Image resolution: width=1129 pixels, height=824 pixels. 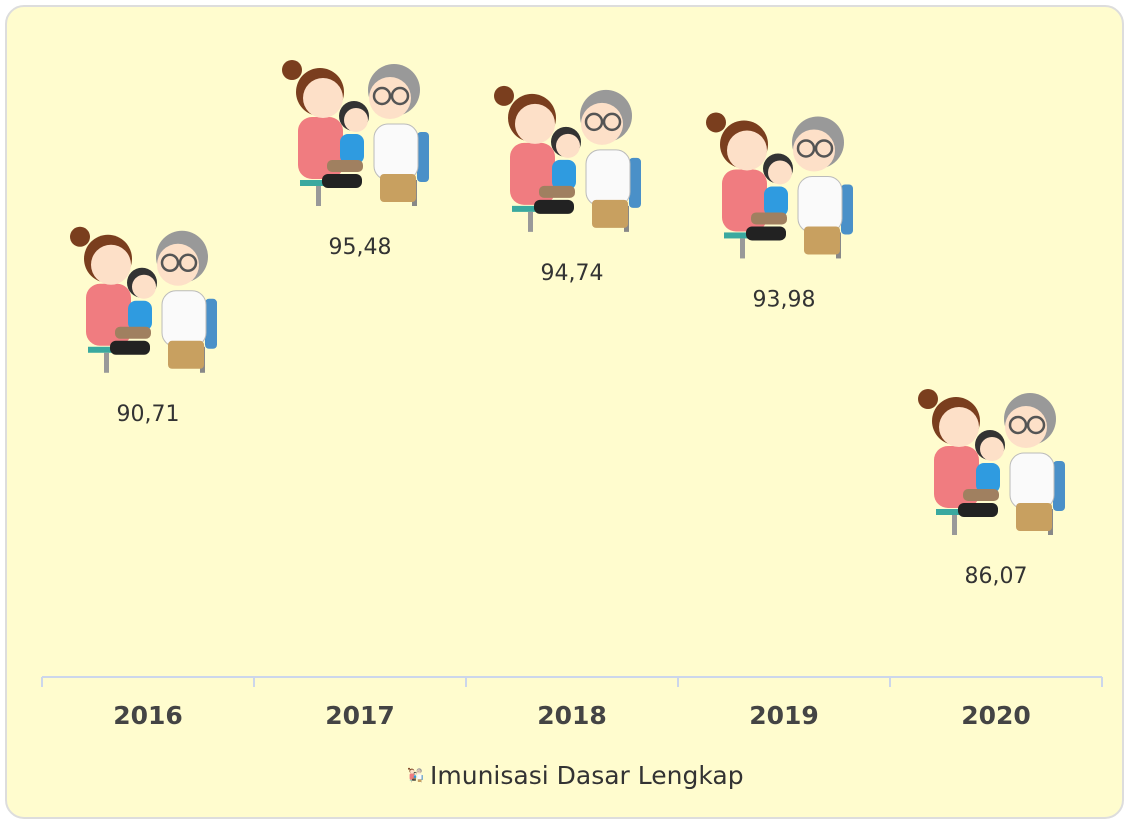 I want to click on data-label: 94,74, so click(x=572, y=273).